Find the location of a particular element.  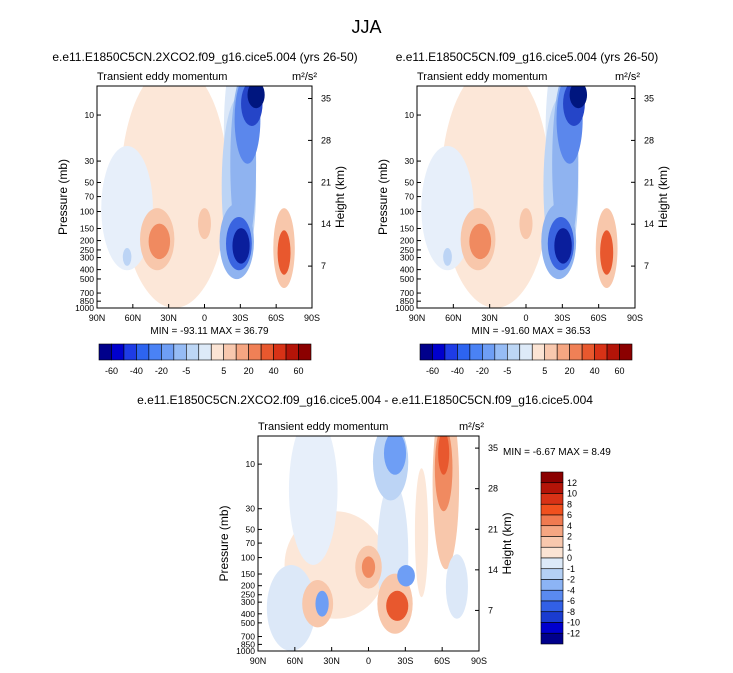

x-tick-label: 60S is located at coordinates (599, 318).